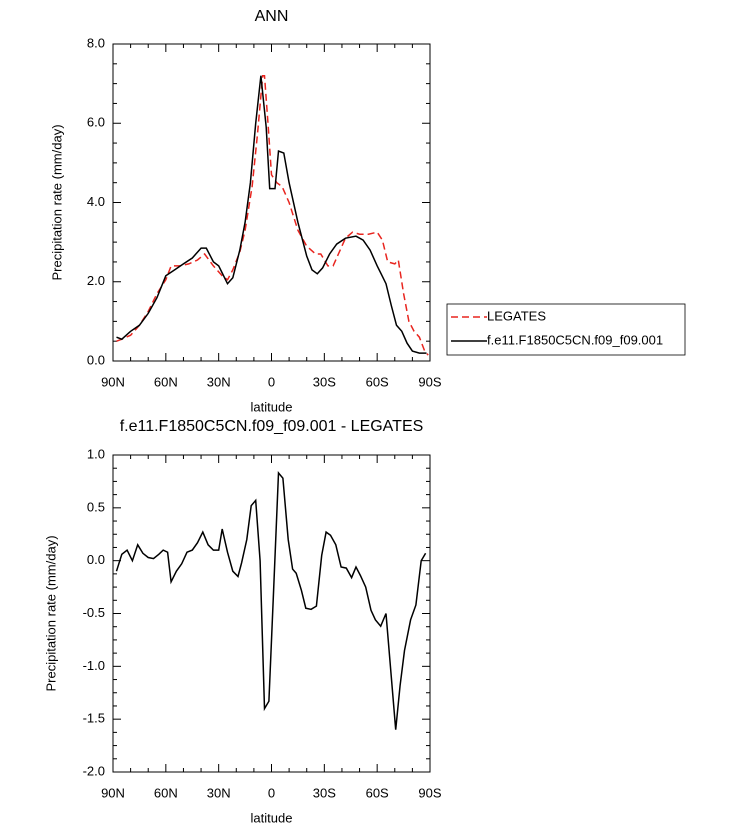 Image resolution: width=733 pixels, height=834 pixels. Describe the element at coordinates (96, 42) in the screenshot. I see `y-tick-label: 8.0` at that location.